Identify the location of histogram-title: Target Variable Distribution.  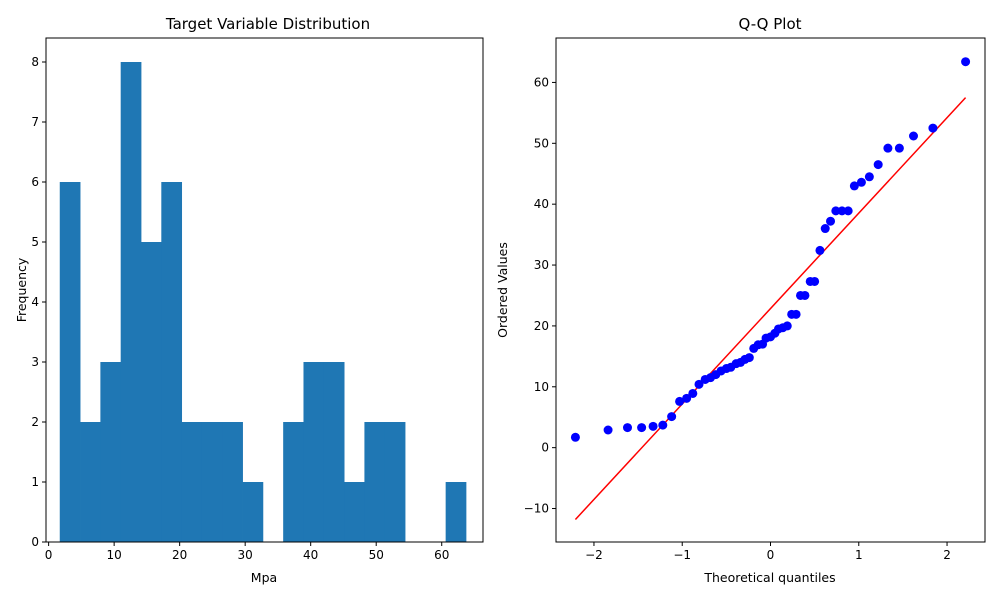
(267, 24).